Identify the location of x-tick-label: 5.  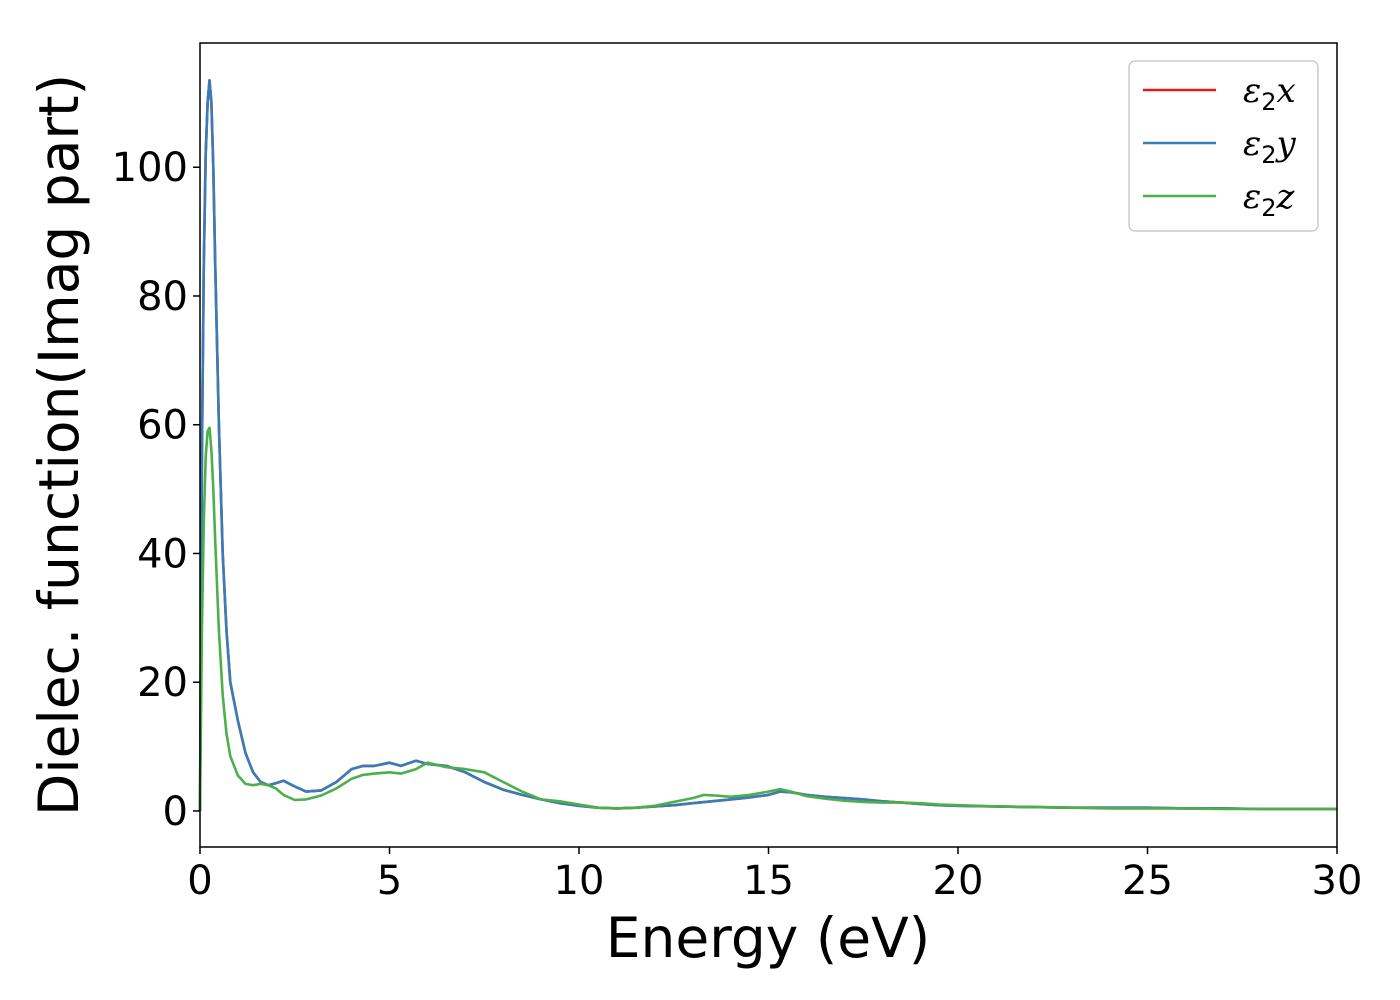
(389, 881).